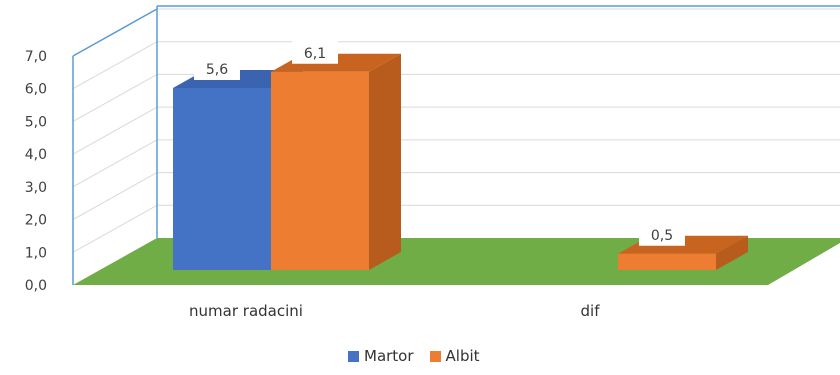  What do you see at coordinates (115, 32) in the screenshot?
I see `axis-top-edge` at bounding box center [115, 32].